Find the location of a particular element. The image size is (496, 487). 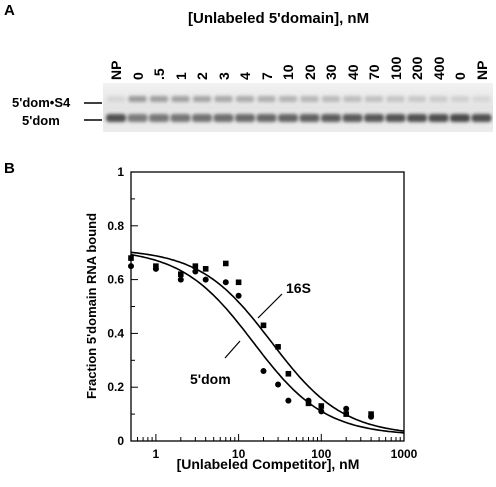

panel-b-label: B is located at coordinates (9, 168).